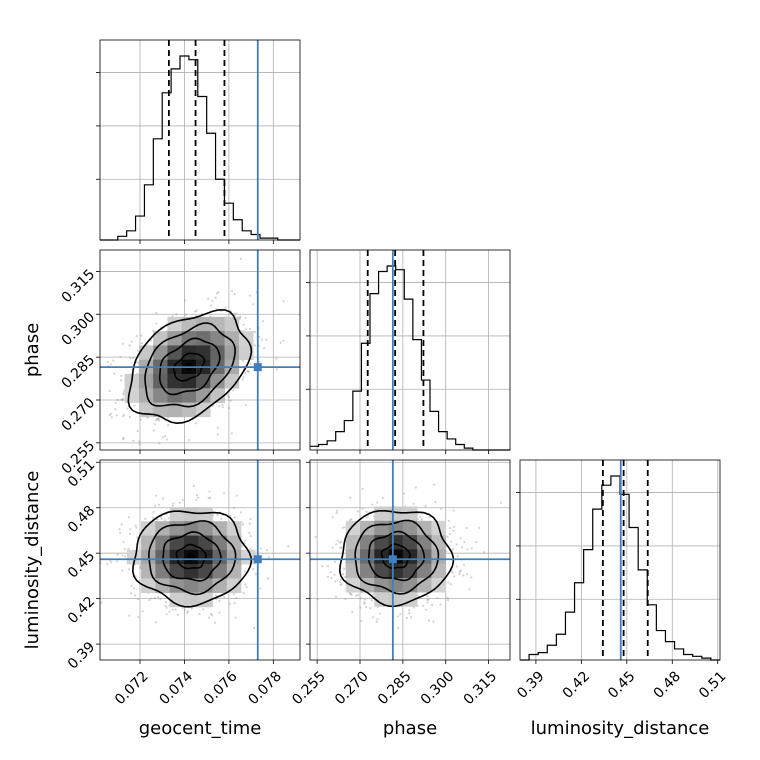 Image resolution: width=760 pixels, height=760 pixels. I want to click on truth-marker, so click(257, 559).